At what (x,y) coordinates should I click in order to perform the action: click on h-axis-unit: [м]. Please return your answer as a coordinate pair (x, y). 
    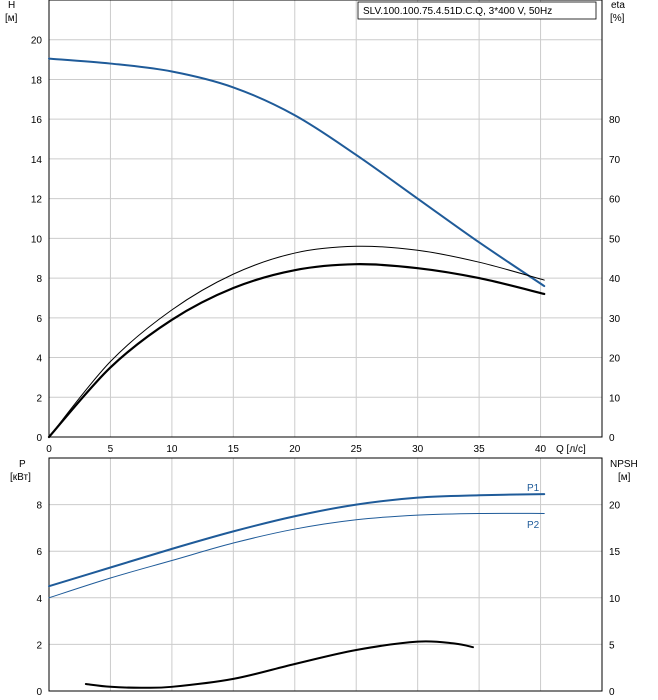
    Looking at the image, I should click on (11, 18).